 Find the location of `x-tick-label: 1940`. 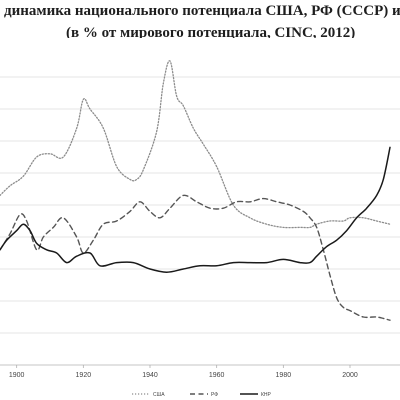

x-tick-label: 1940 is located at coordinates (150, 375).